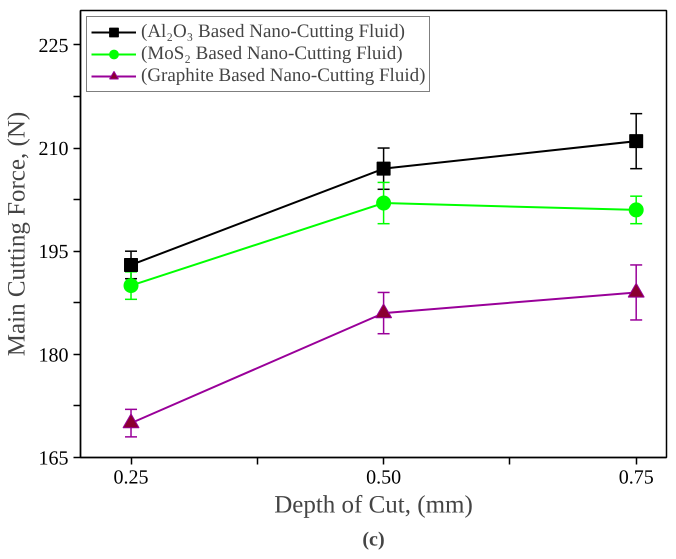 The width and height of the screenshot is (676, 559). Describe the element at coordinates (53, 252) in the screenshot. I see `y-tick-label: 195` at that location.